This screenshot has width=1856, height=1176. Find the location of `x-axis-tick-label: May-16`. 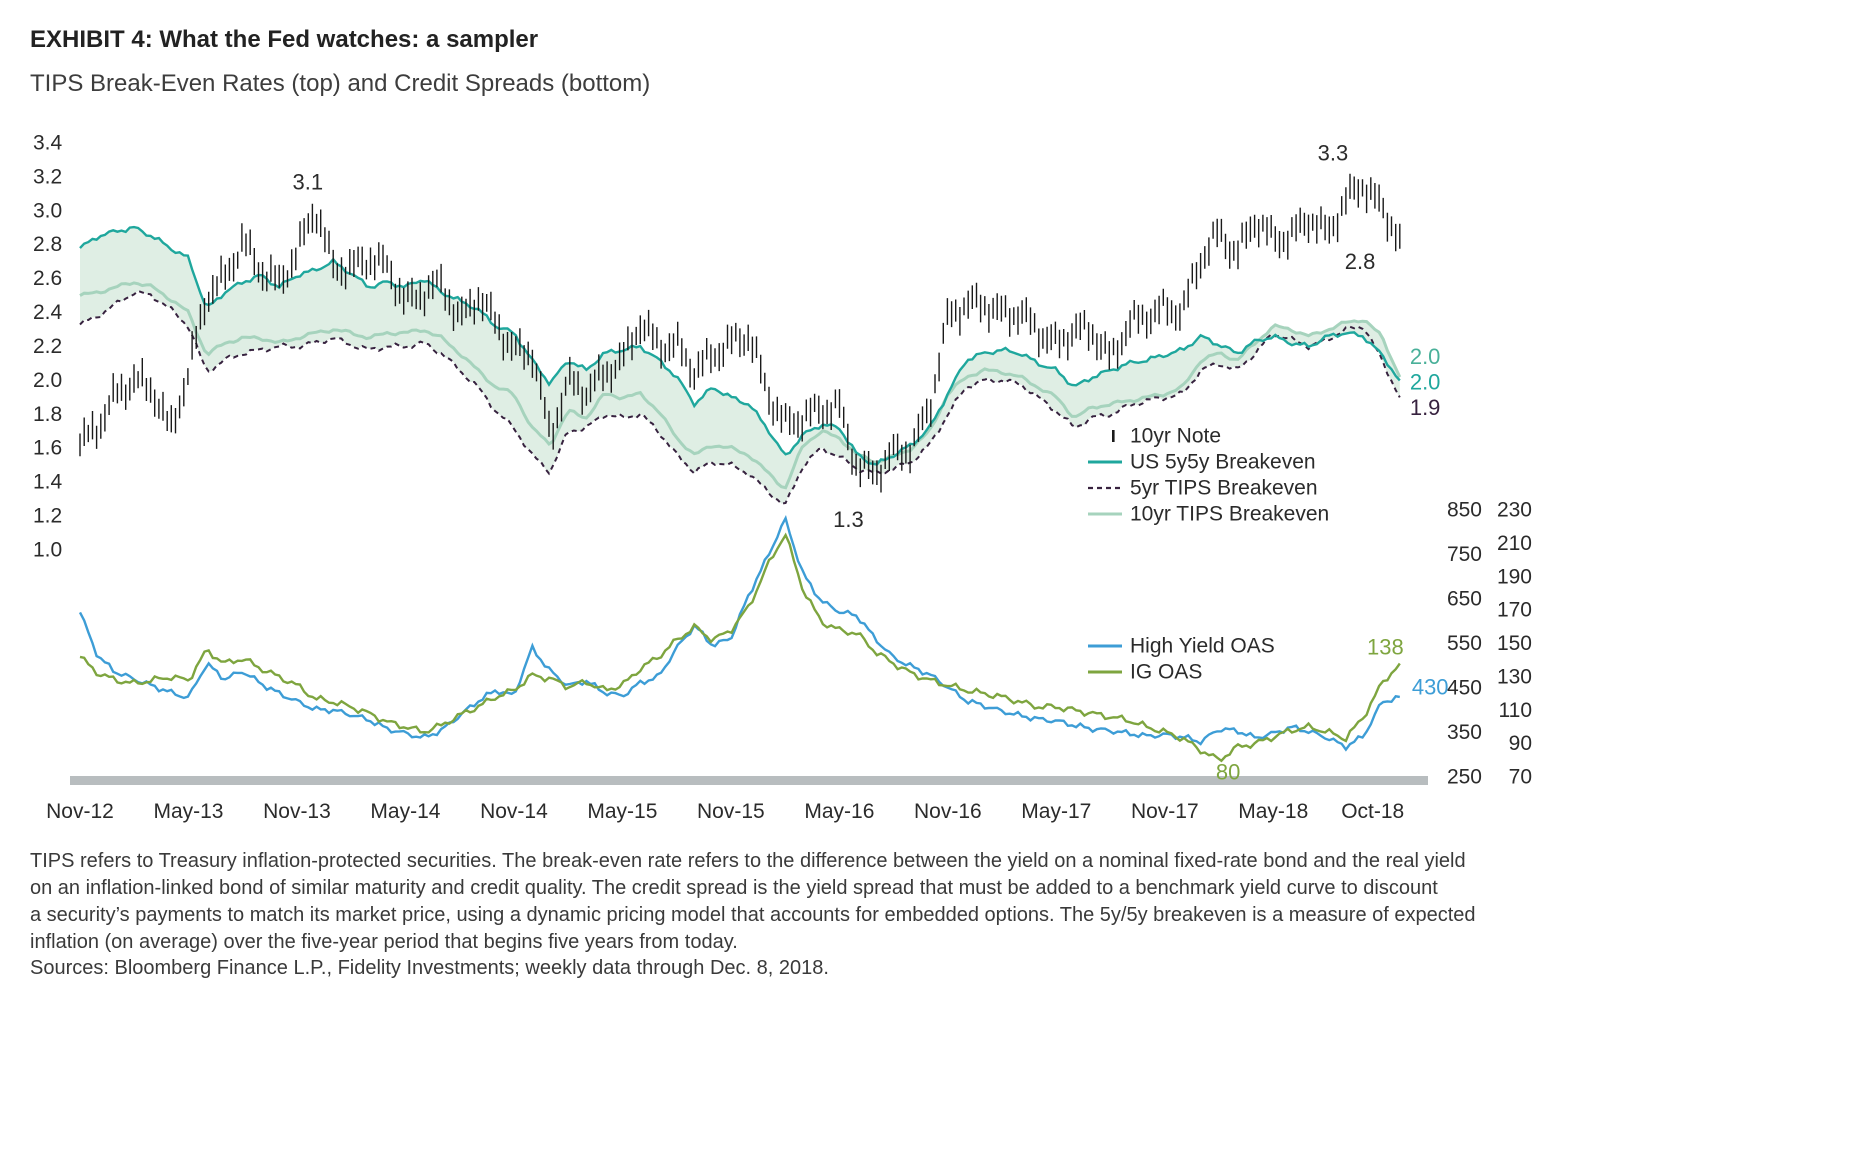

x-axis-tick-label: May-16 is located at coordinates (839, 811).